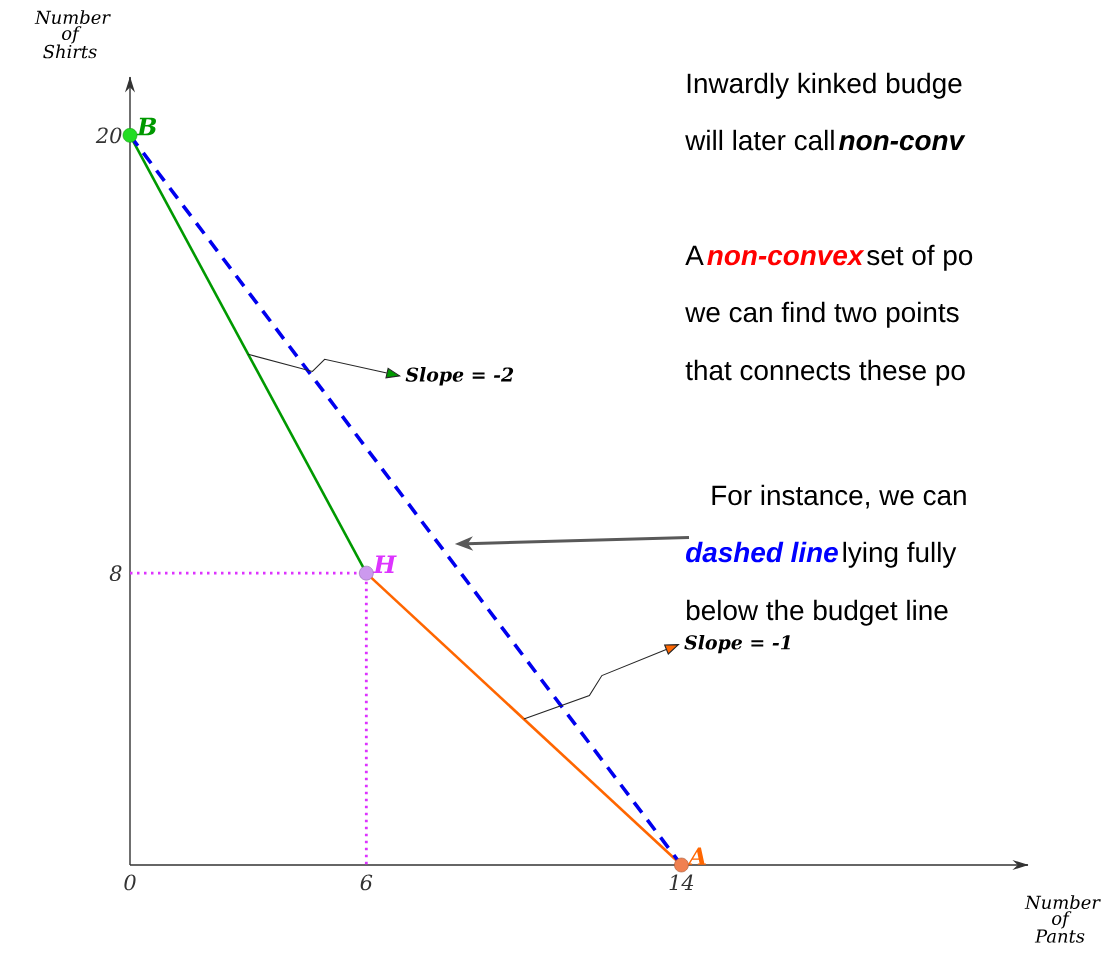 Image resolution: width=1120 pixels, height=978 pixels. I want to click on annotation: that connects these po, so click(825, 372).